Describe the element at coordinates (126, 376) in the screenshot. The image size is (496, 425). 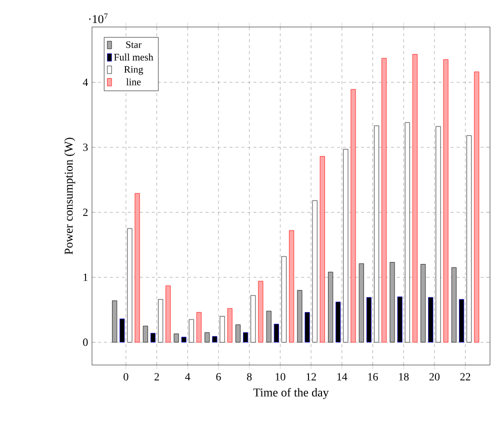
I see `x-tick-label: 0` at that location.